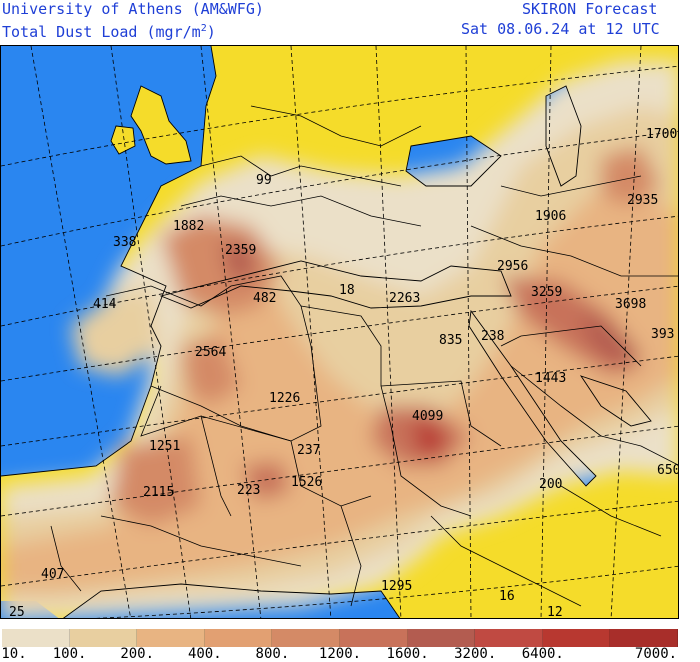 Image resolution: width=700 pixels, height=662 pixels. I want to click on value-label: 1443, so click(550, 378).